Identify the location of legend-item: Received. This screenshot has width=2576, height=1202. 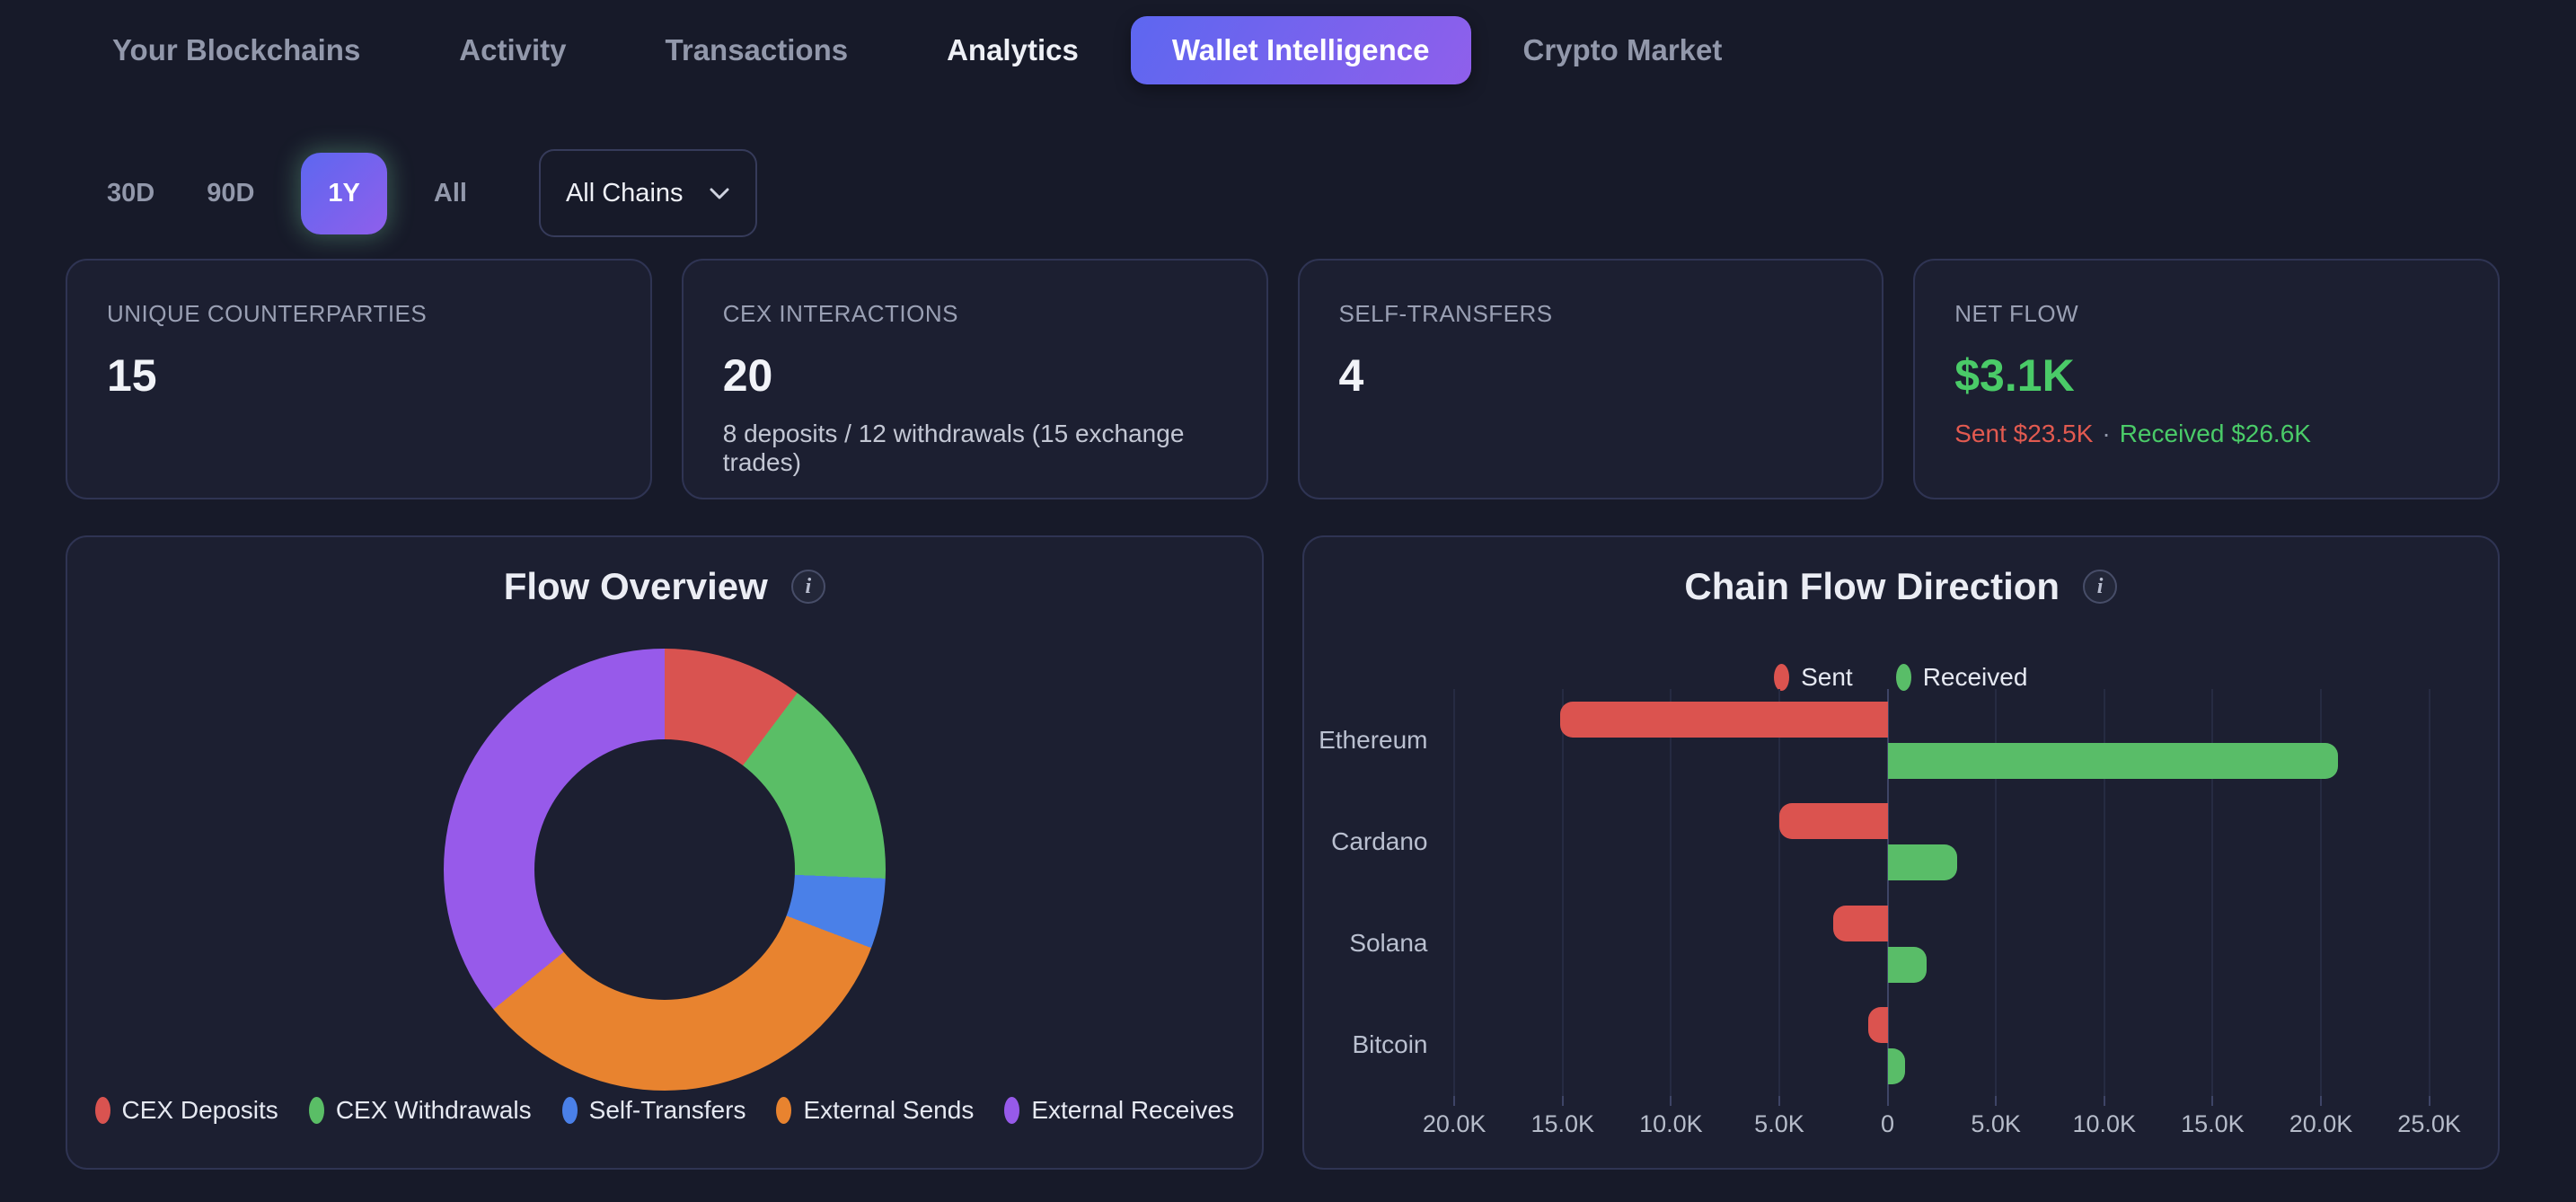
(1961, 677).